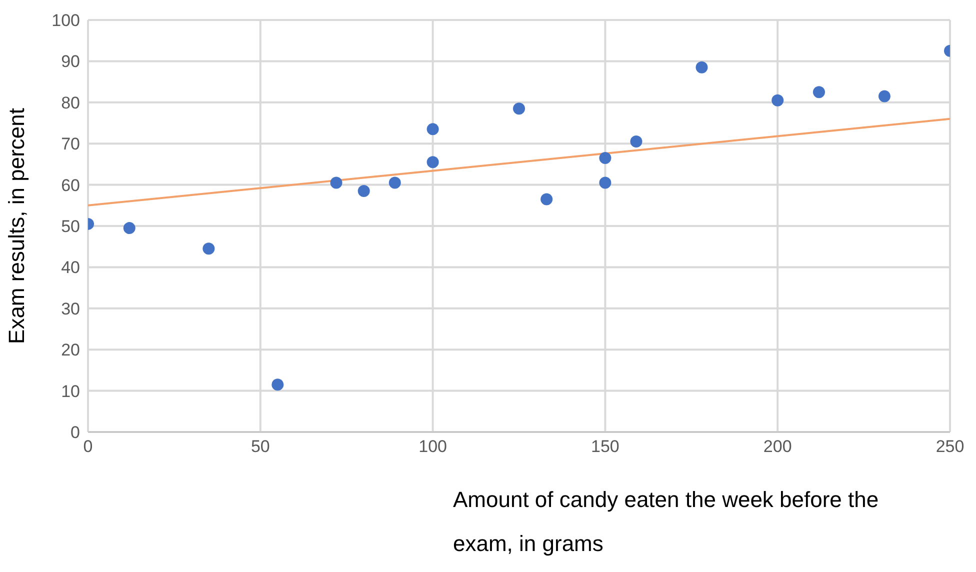  Describe the element at coordinates (605, 446) in the screenshot. I see `x-tick-label: 150` at that location.